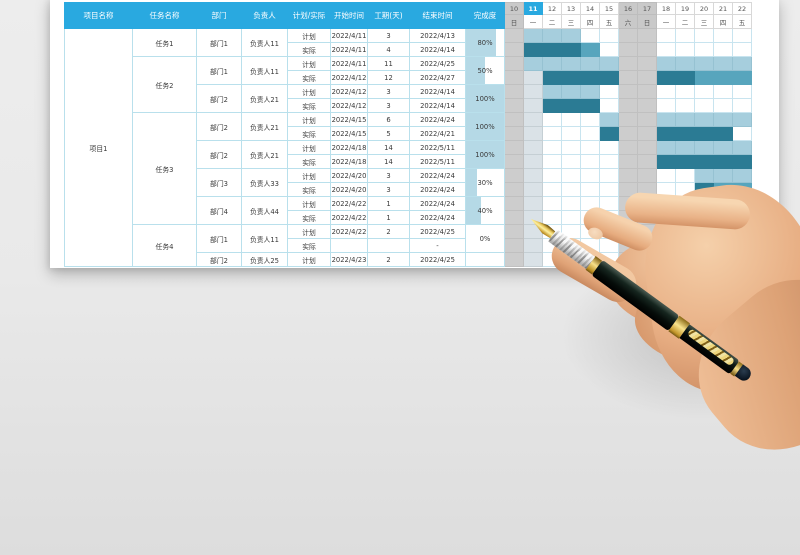 The width and height of the screenshot is (800, 555). What do you see at coordinates (349, 63) in the screenshot?
I see `start-date-cell: 2022/4/11` at bounding box center [349, 63].